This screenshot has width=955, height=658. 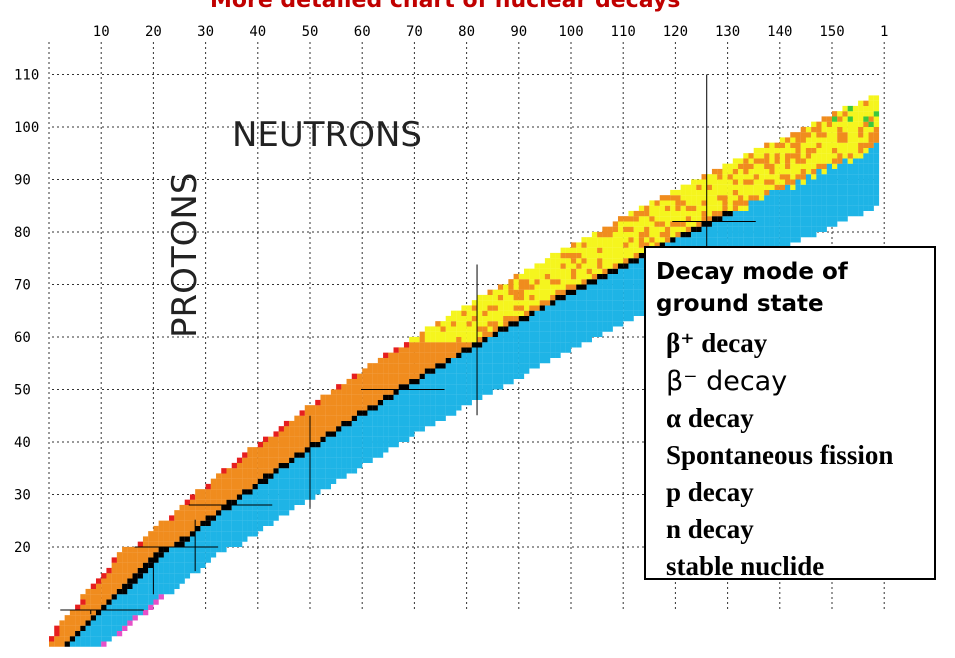 I want to click on x-tick-label: 60, so click(x=362, y=32).